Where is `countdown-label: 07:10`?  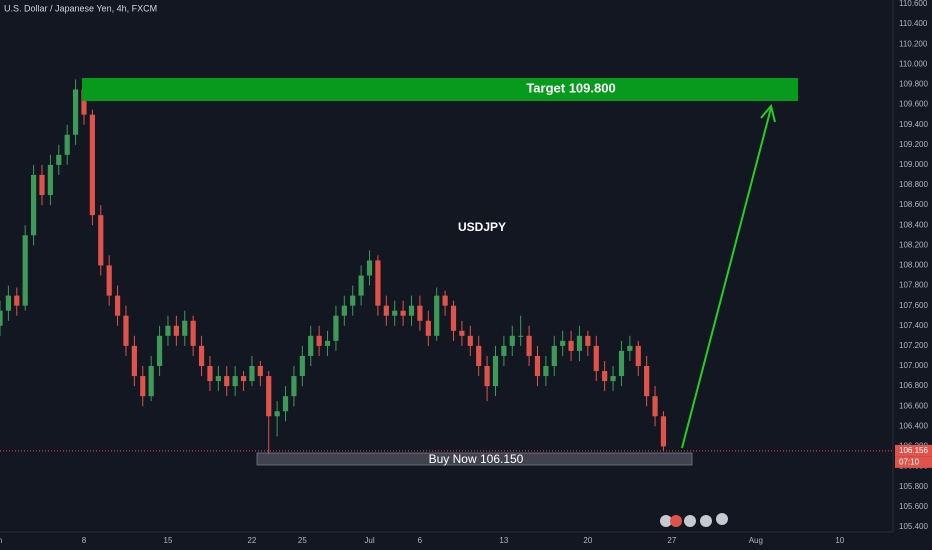
countdown-label: 07:10 is located at coordinates (909, 461).